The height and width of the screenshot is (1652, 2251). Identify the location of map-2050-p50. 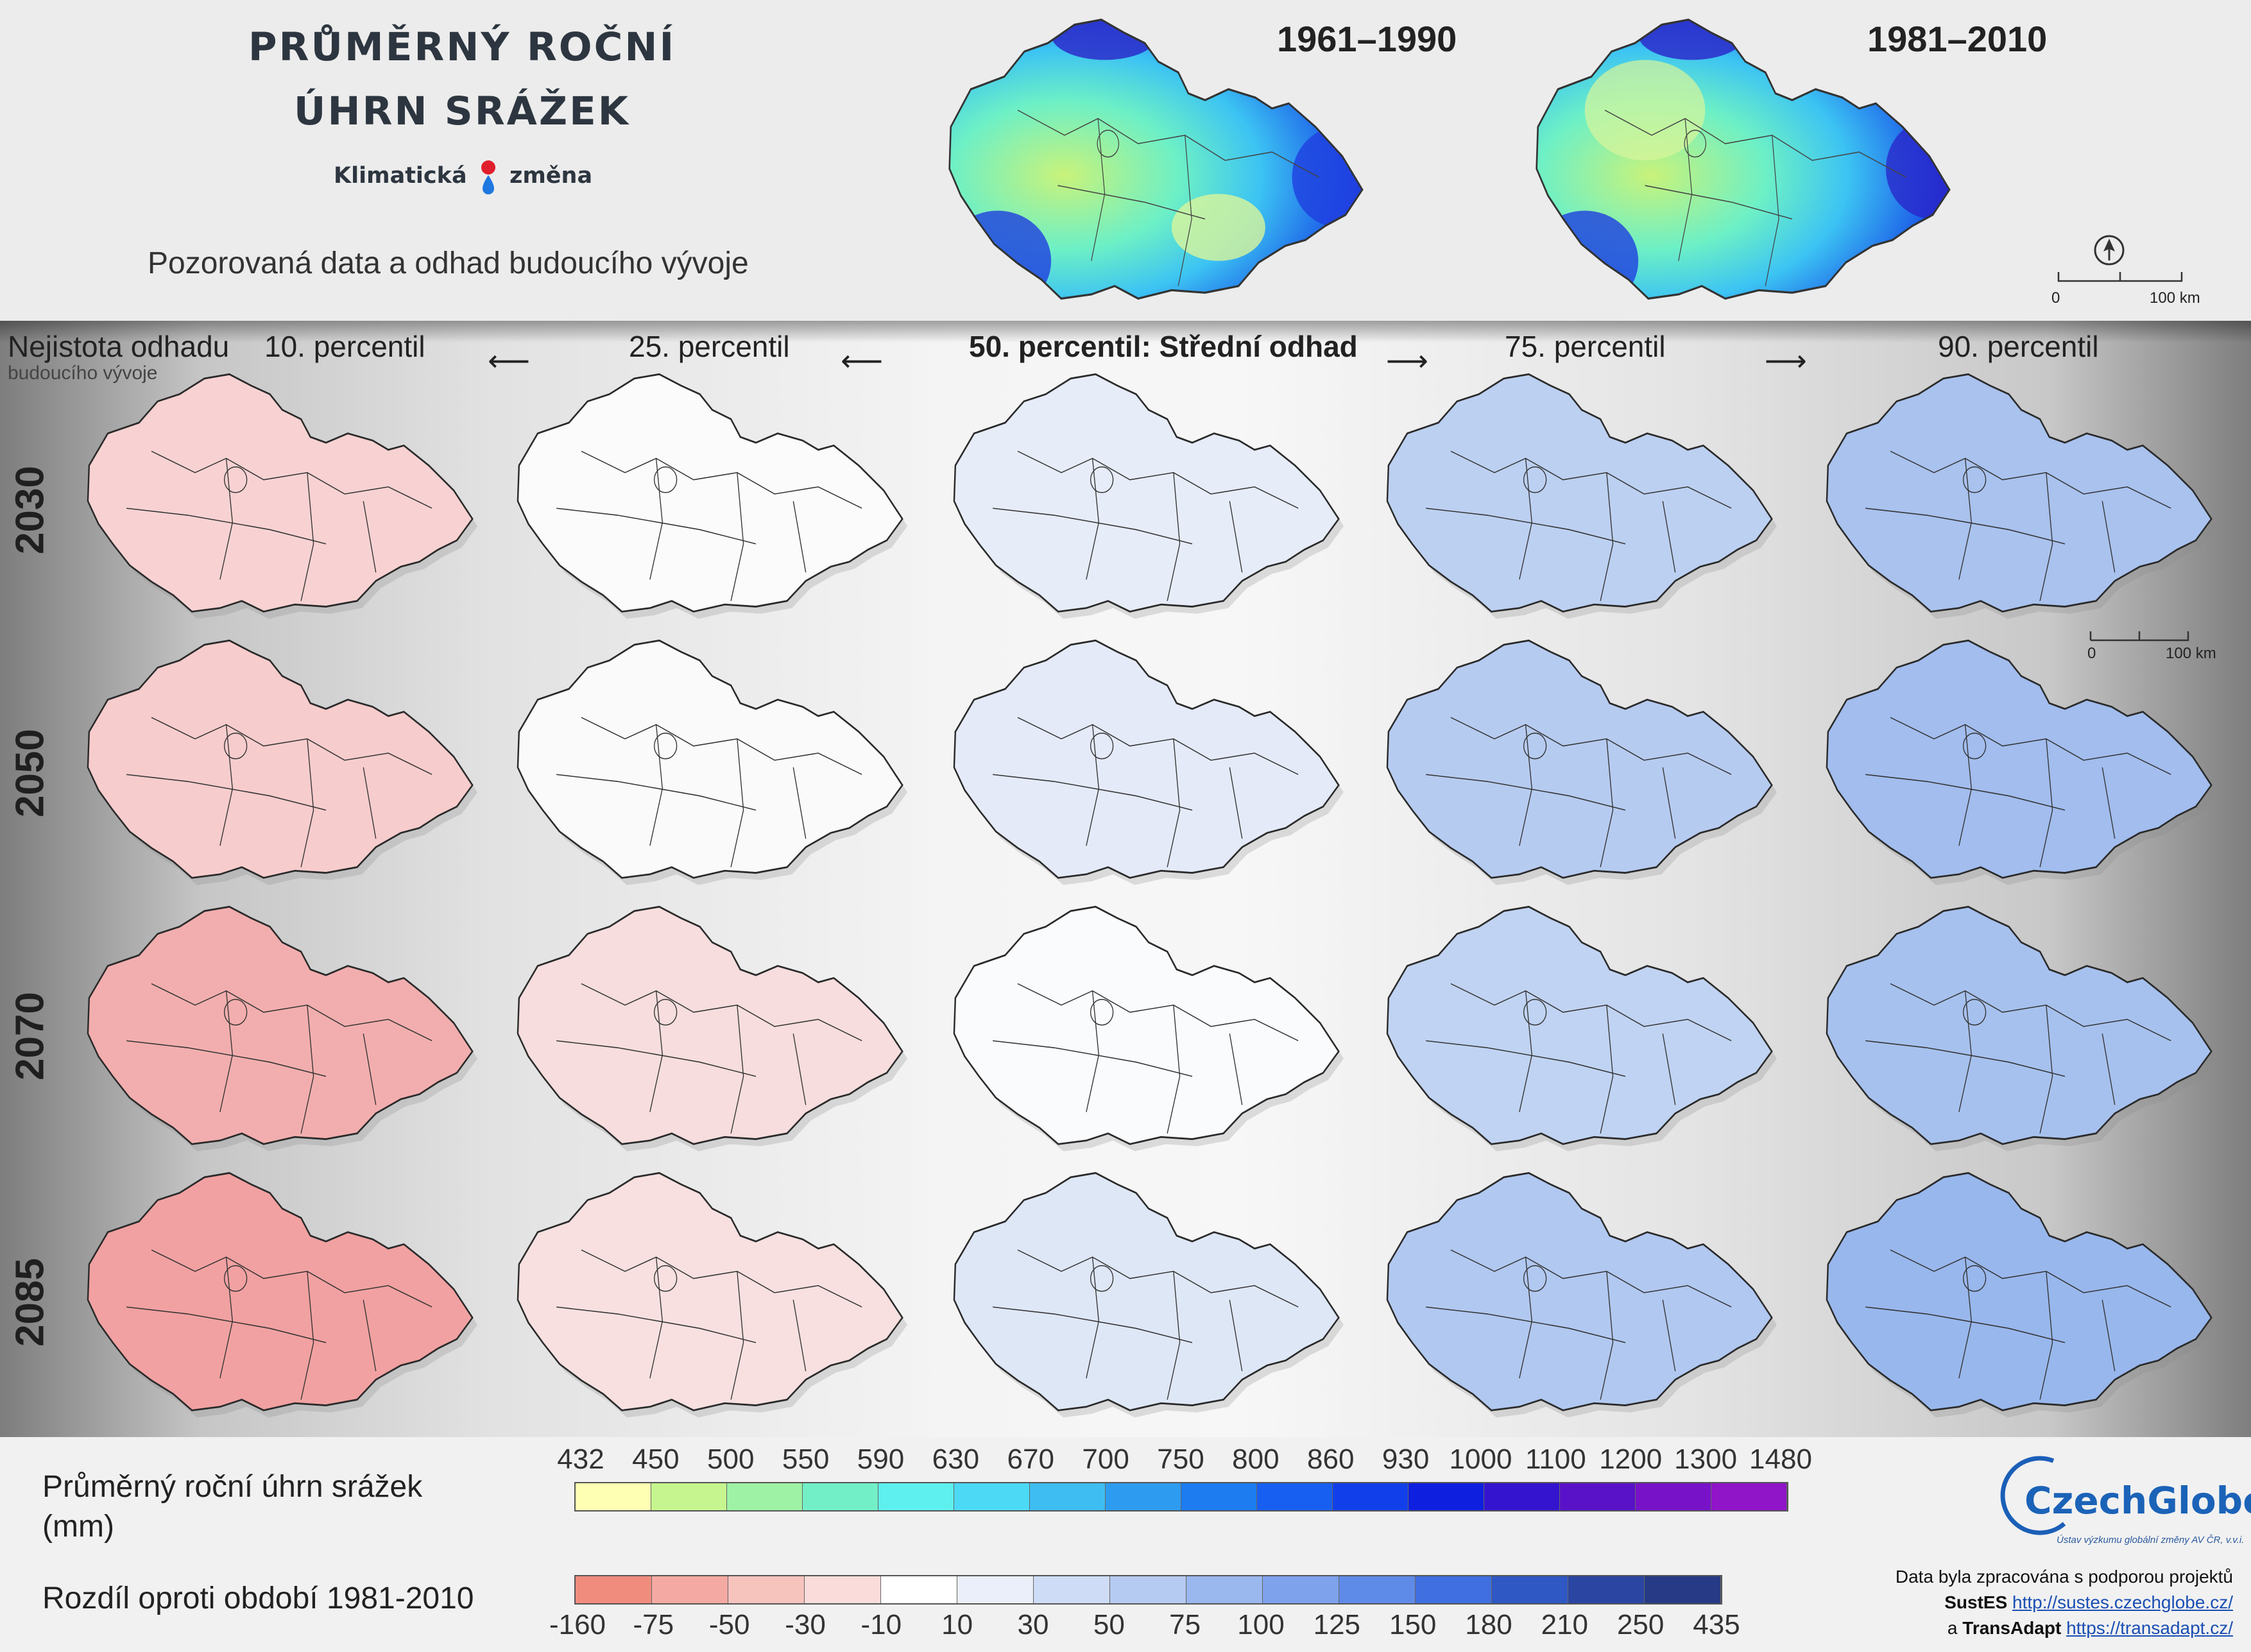
(1148, 762).